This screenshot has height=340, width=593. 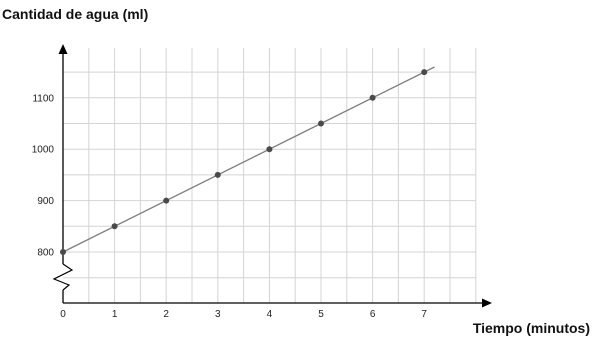 I want to click on x-tick-label: 2, so click(x=166, y=314).